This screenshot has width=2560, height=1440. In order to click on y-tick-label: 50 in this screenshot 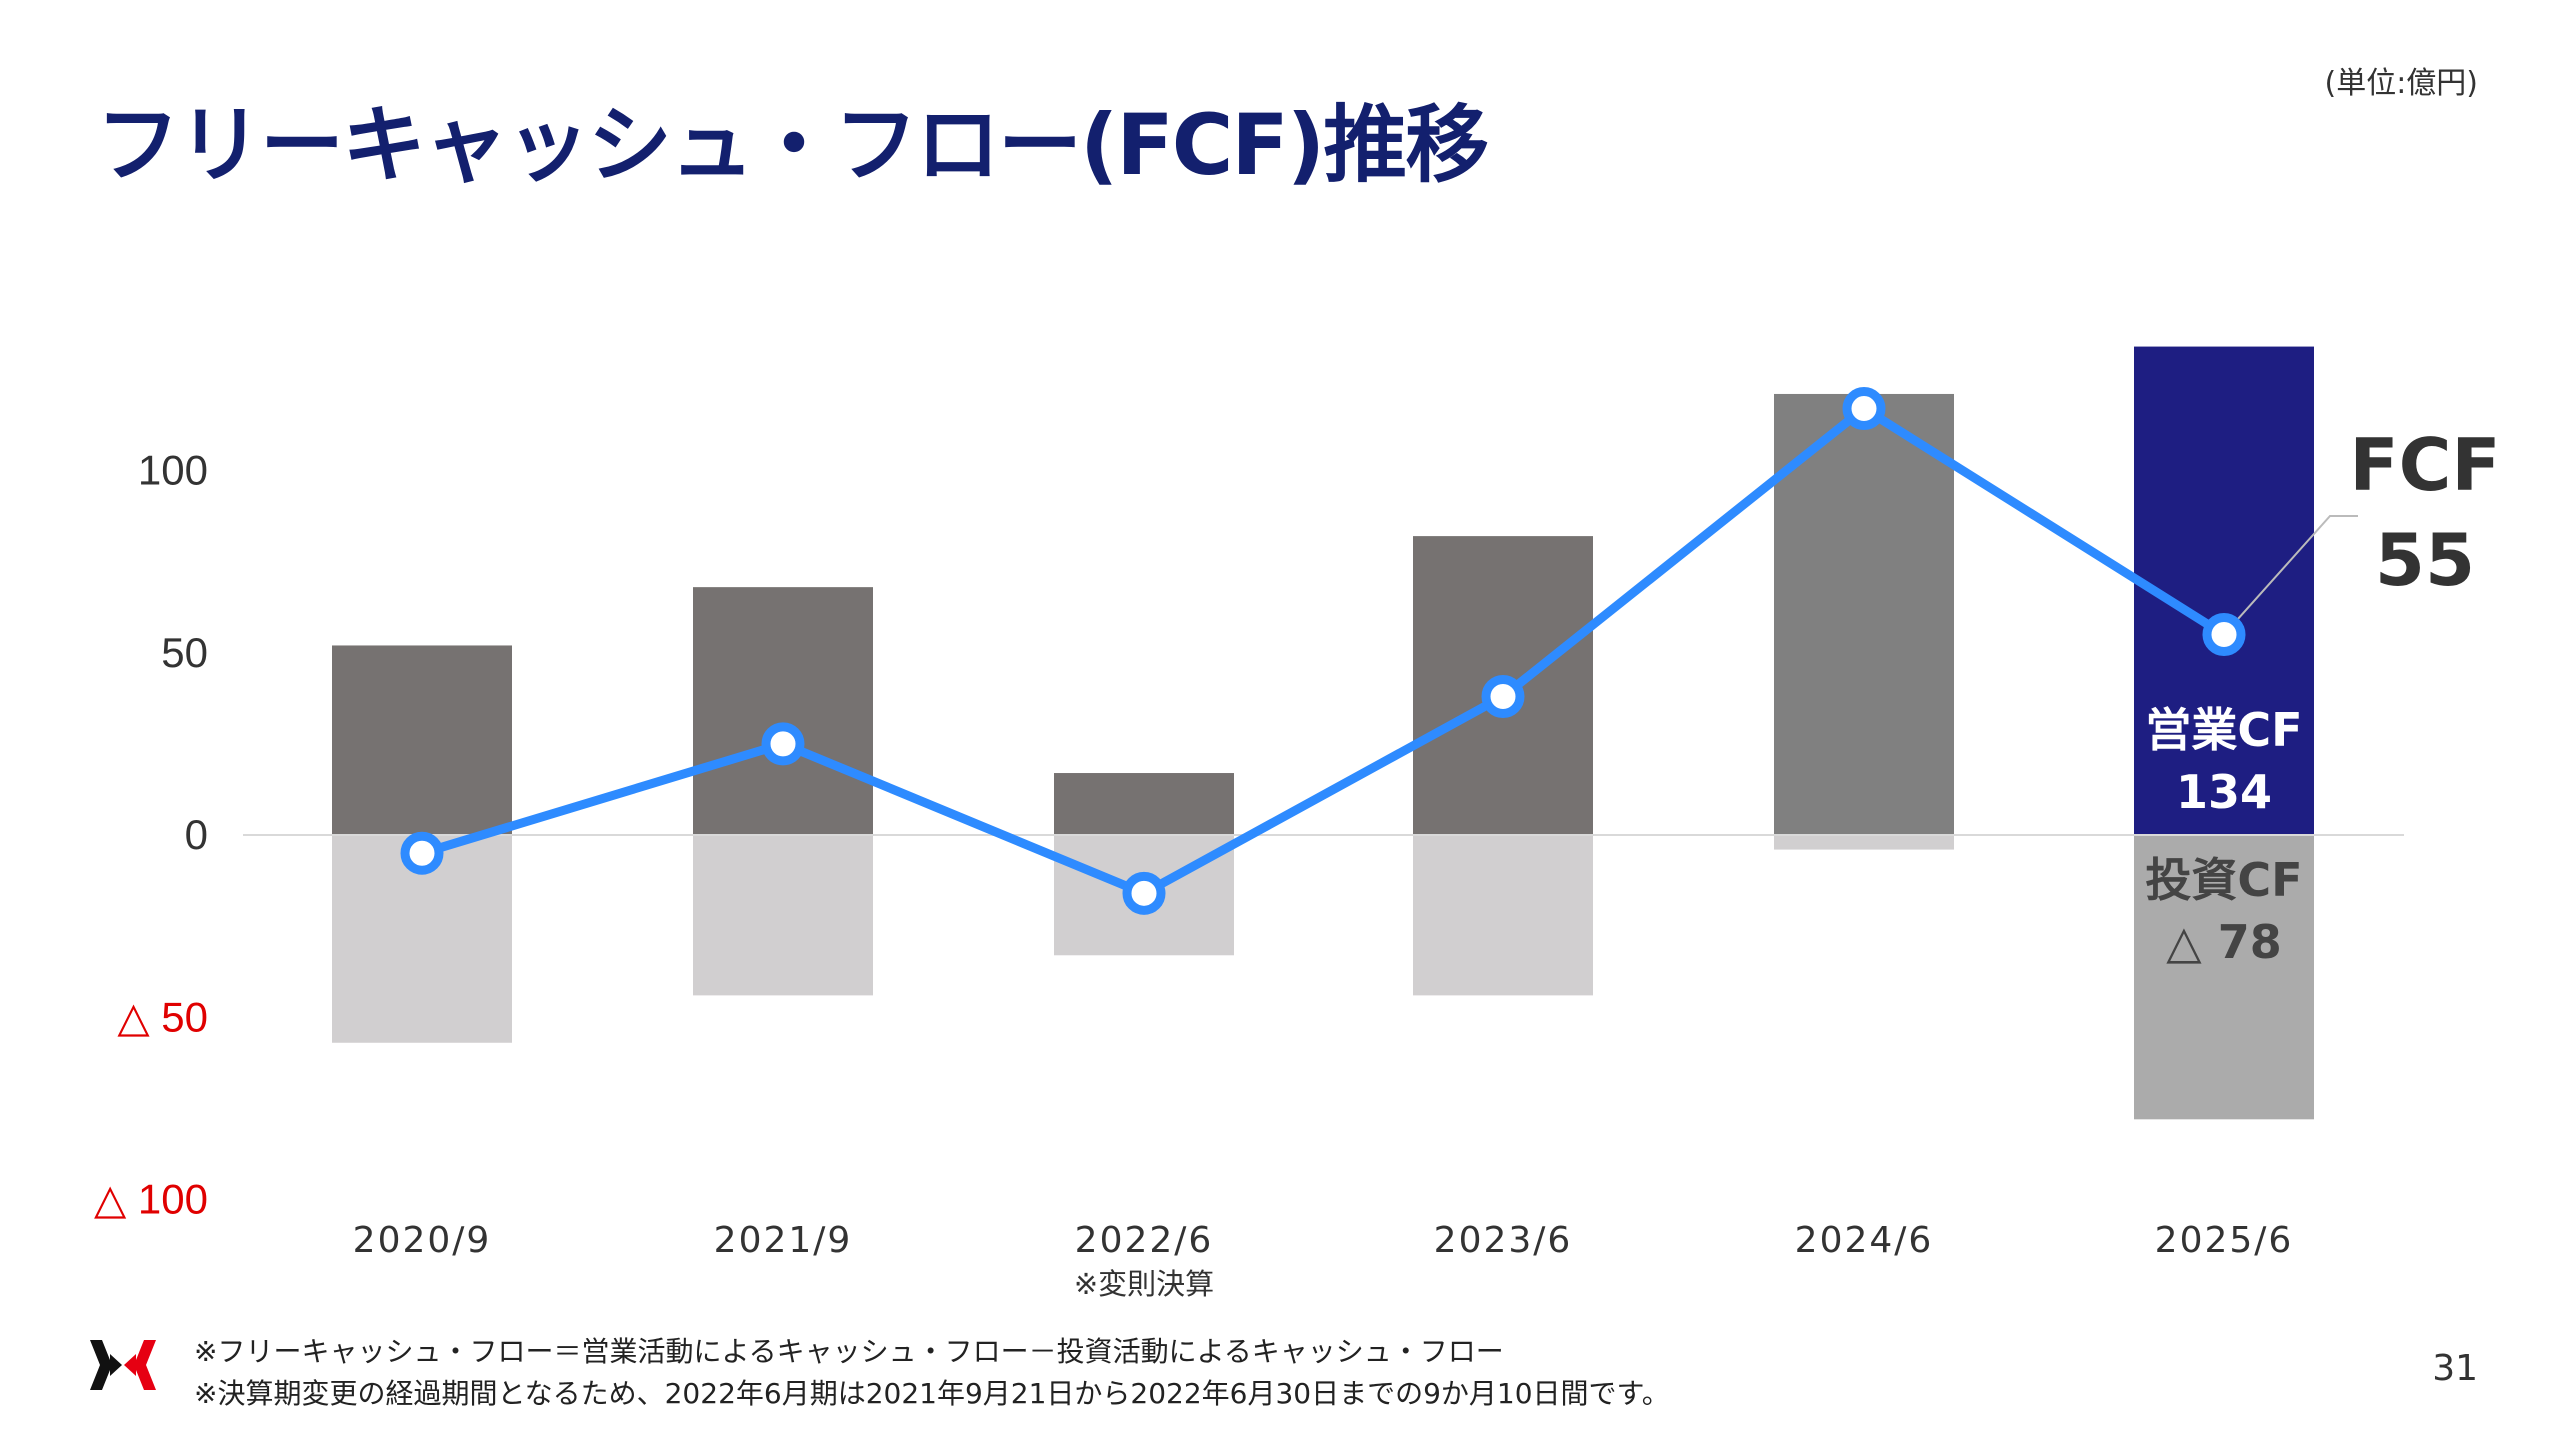, I will do `click(184, 652)`.